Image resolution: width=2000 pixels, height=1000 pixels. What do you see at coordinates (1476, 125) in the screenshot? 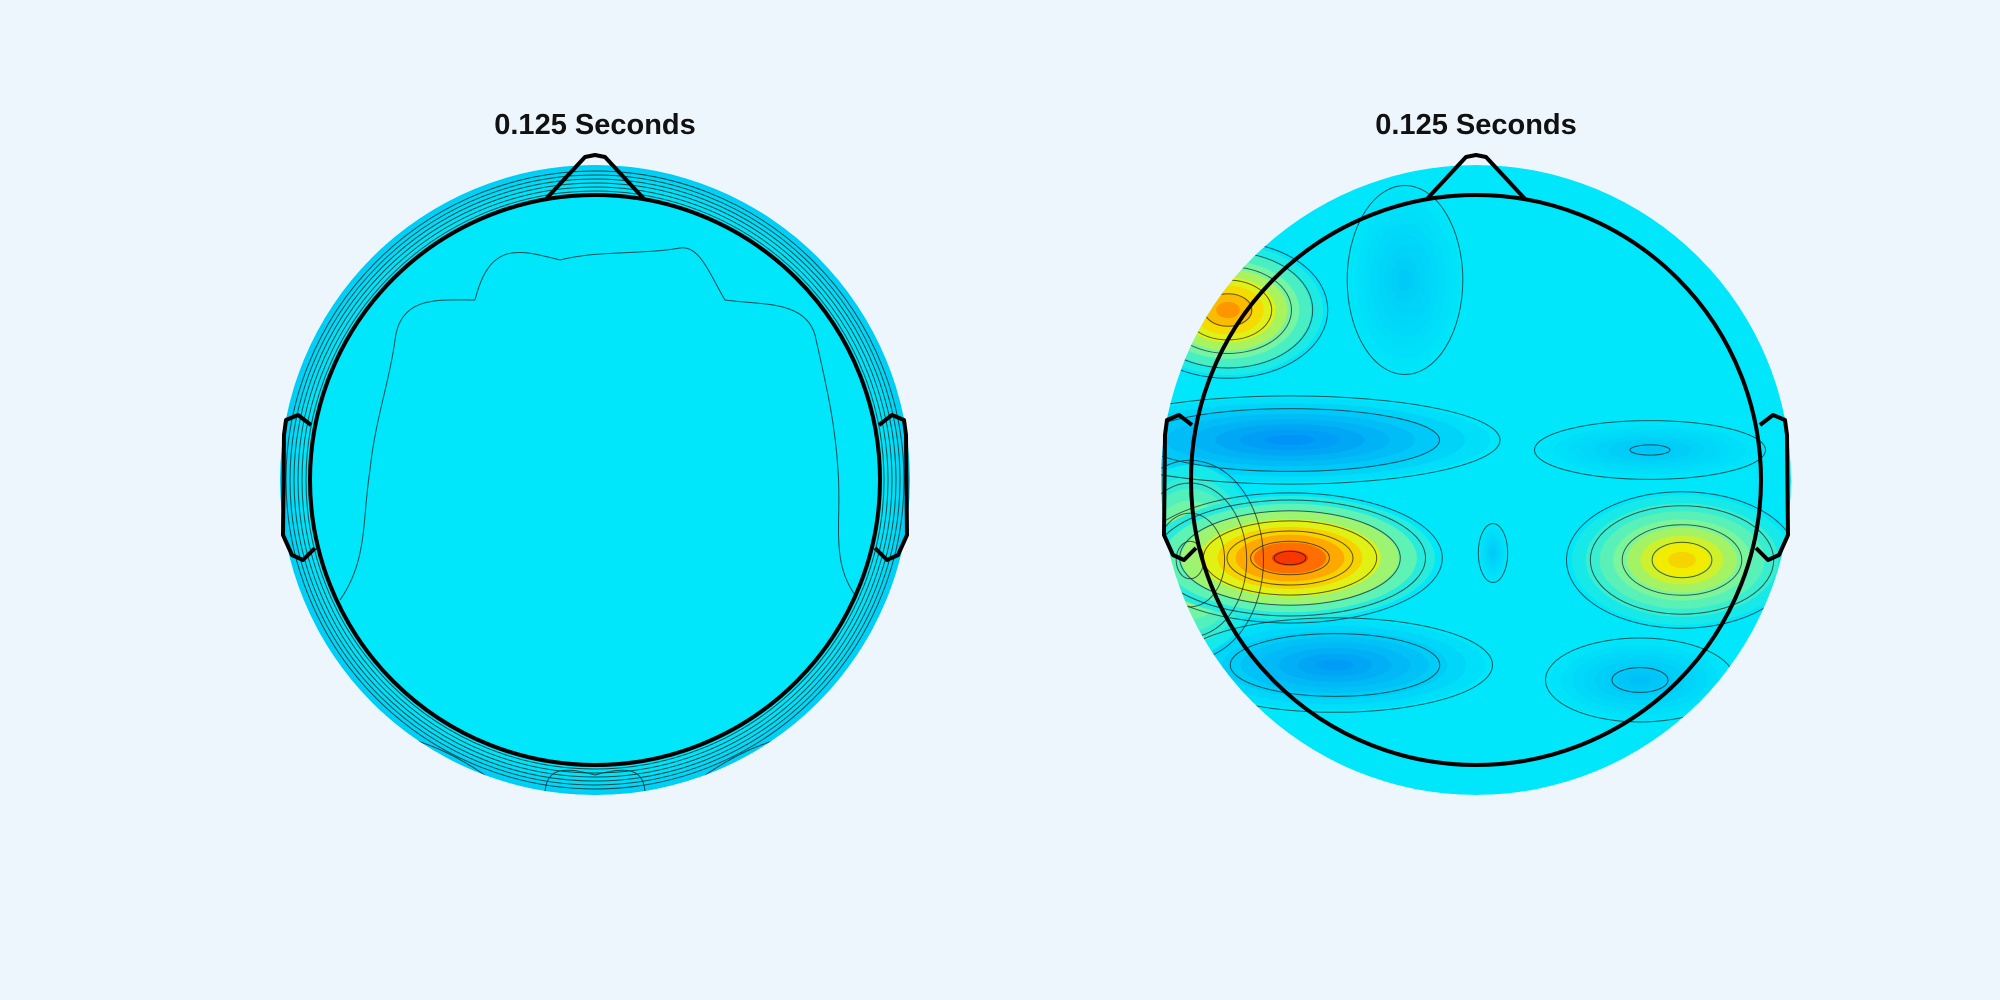
I see `plot-title-right: 0.125 Seconds` at bounding box center [1476, 125].